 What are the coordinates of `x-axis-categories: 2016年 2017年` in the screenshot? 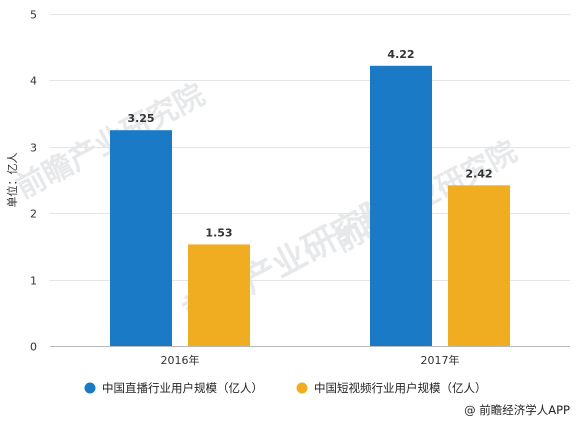 It's located at (310, 360).